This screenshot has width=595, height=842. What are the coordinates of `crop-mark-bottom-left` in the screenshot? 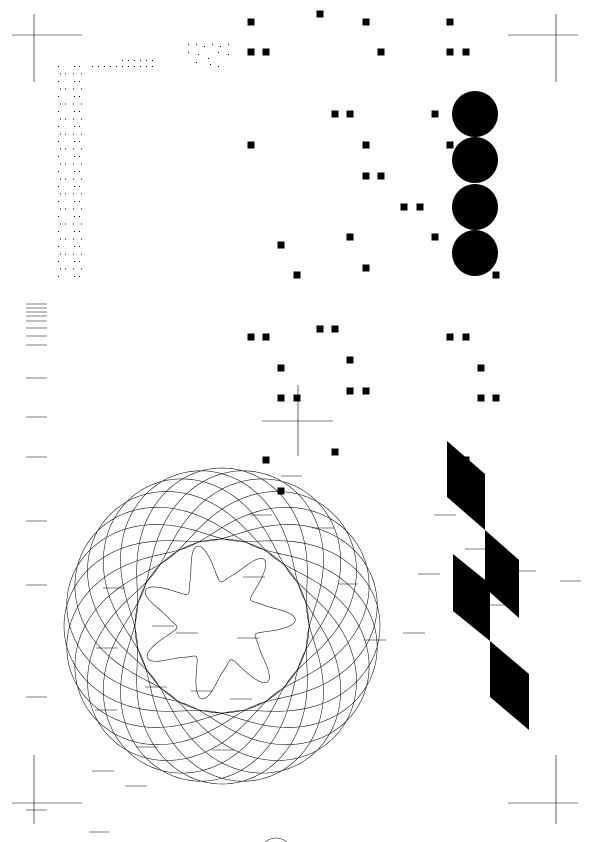 It's located at (47, 789).